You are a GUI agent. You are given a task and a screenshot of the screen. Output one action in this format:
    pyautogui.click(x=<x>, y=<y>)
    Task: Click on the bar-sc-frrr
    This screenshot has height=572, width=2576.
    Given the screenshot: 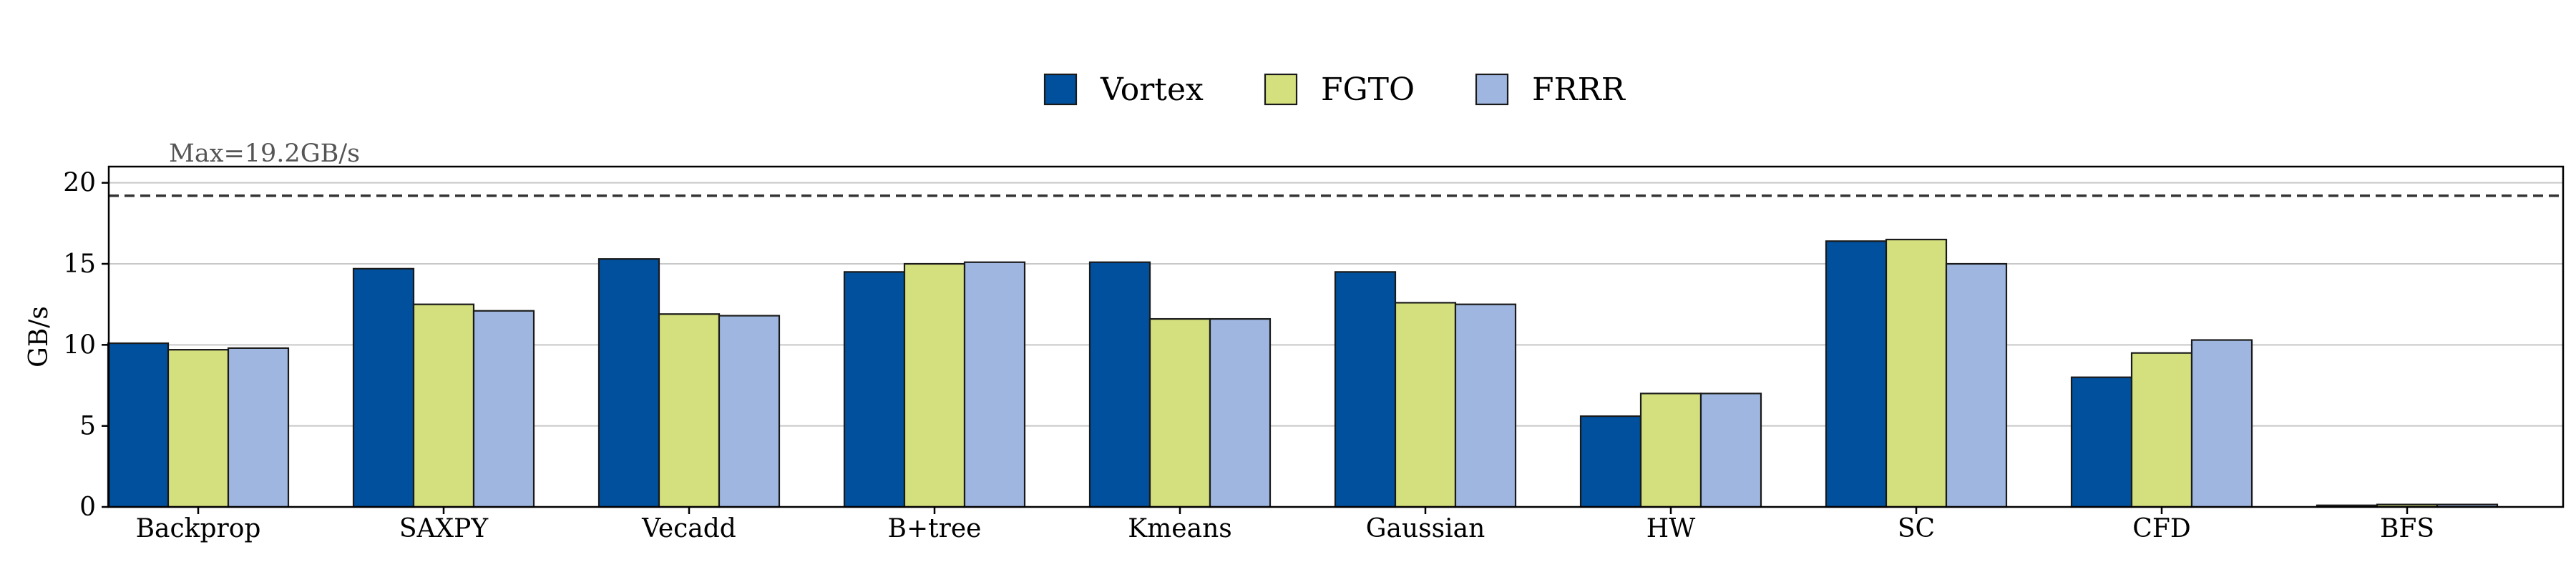 What is the action you would take?
    pyautogui.click(x=1976, y=385)
    